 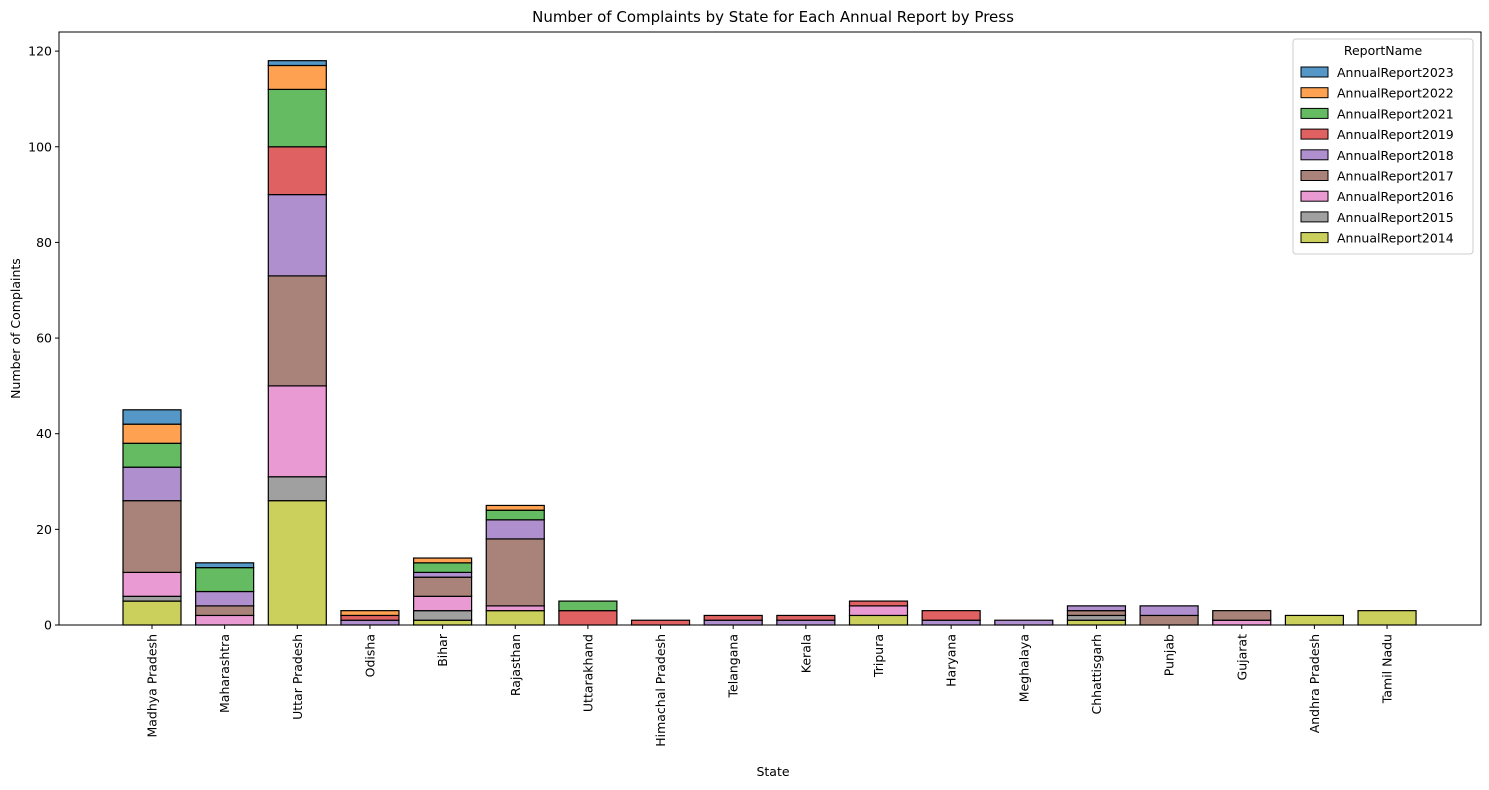 What do you see at coordinates (878, 656) in the screenshot?
I see `x-tick-label: Tripura` at bounding box center [878, 656].